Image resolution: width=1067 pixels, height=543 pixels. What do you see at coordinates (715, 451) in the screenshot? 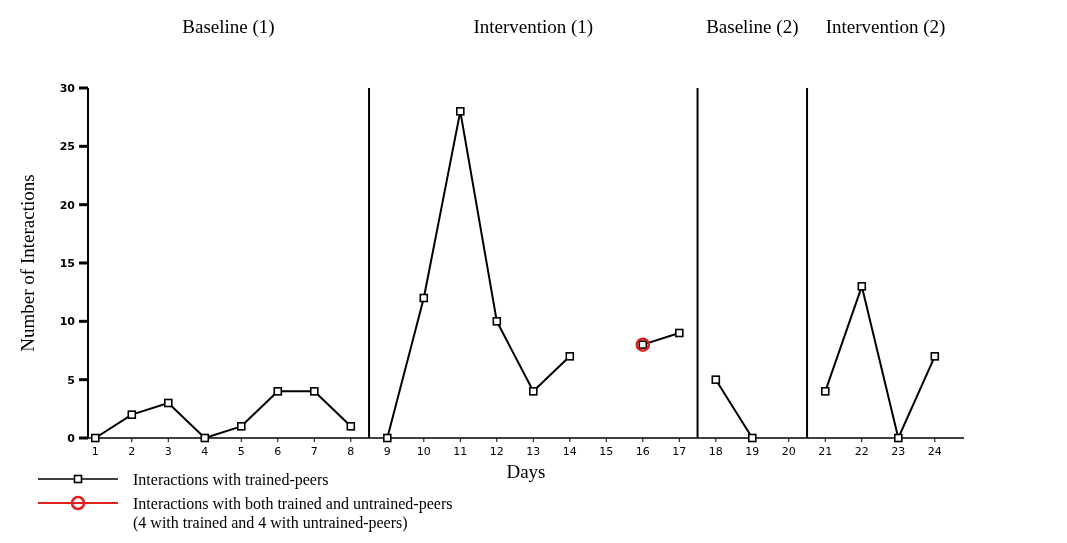
I see `x-tick-label: 18` at bounding box center [715, 451].